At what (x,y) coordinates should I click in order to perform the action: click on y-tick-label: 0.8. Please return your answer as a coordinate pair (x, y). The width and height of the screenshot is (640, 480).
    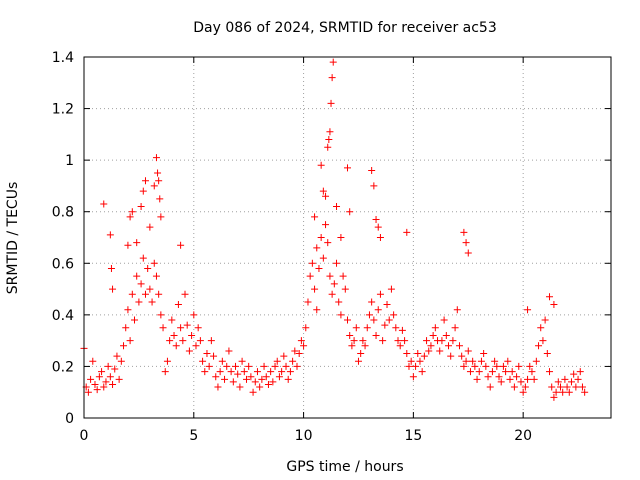
    Looking at the image, I should click on (63, 213).